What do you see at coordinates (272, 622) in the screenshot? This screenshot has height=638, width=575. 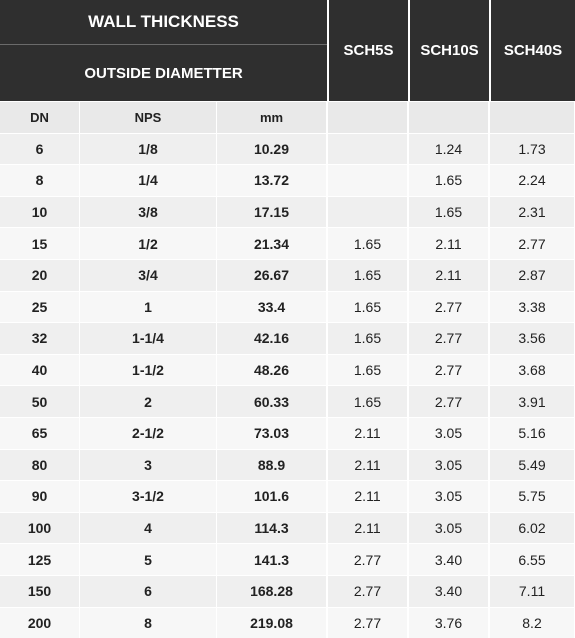 I see `mm-cell: 219.08` at bounding box center [272, 622].